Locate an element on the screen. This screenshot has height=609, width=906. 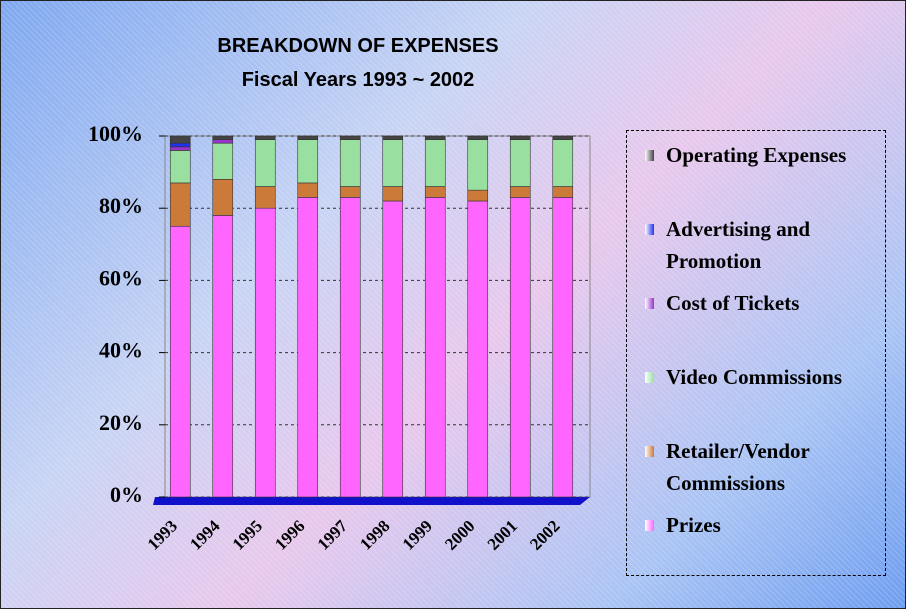
legend-entry: Operating Expenses is located at coordinates (762, 155).